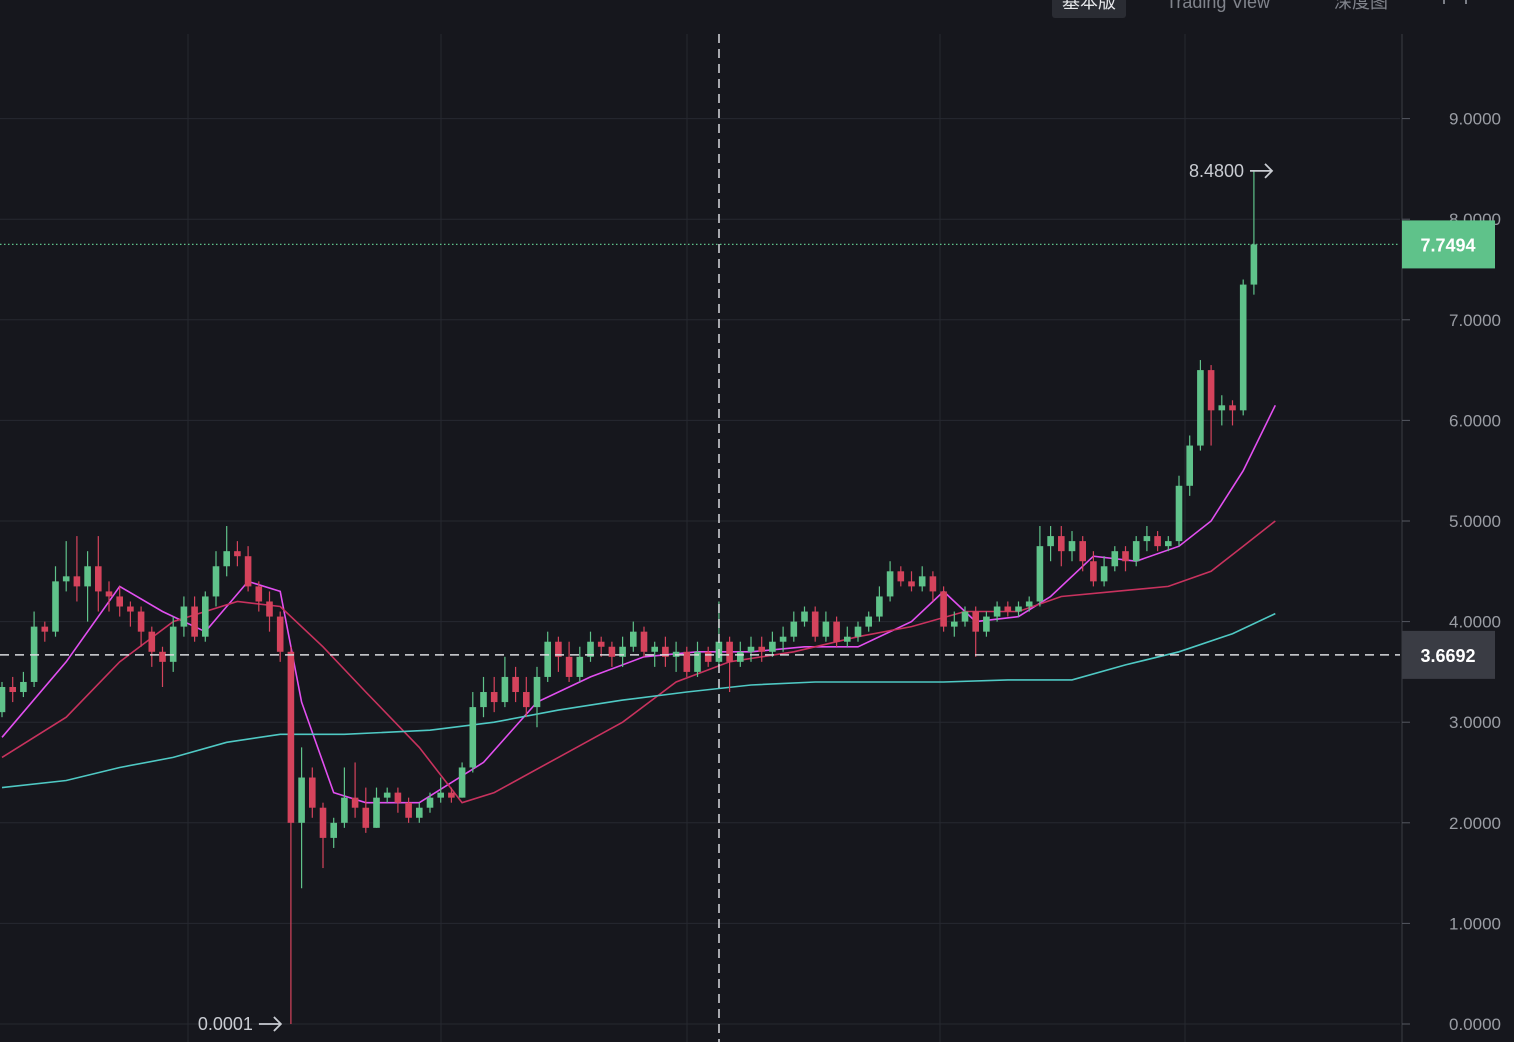 This screenshot has width=1514, height=1042. What do you see at coordinates (1475, 823) in the screenshot?
I see `y-axis-tick-label: 2.0000` at bounding box center [1475, 823].